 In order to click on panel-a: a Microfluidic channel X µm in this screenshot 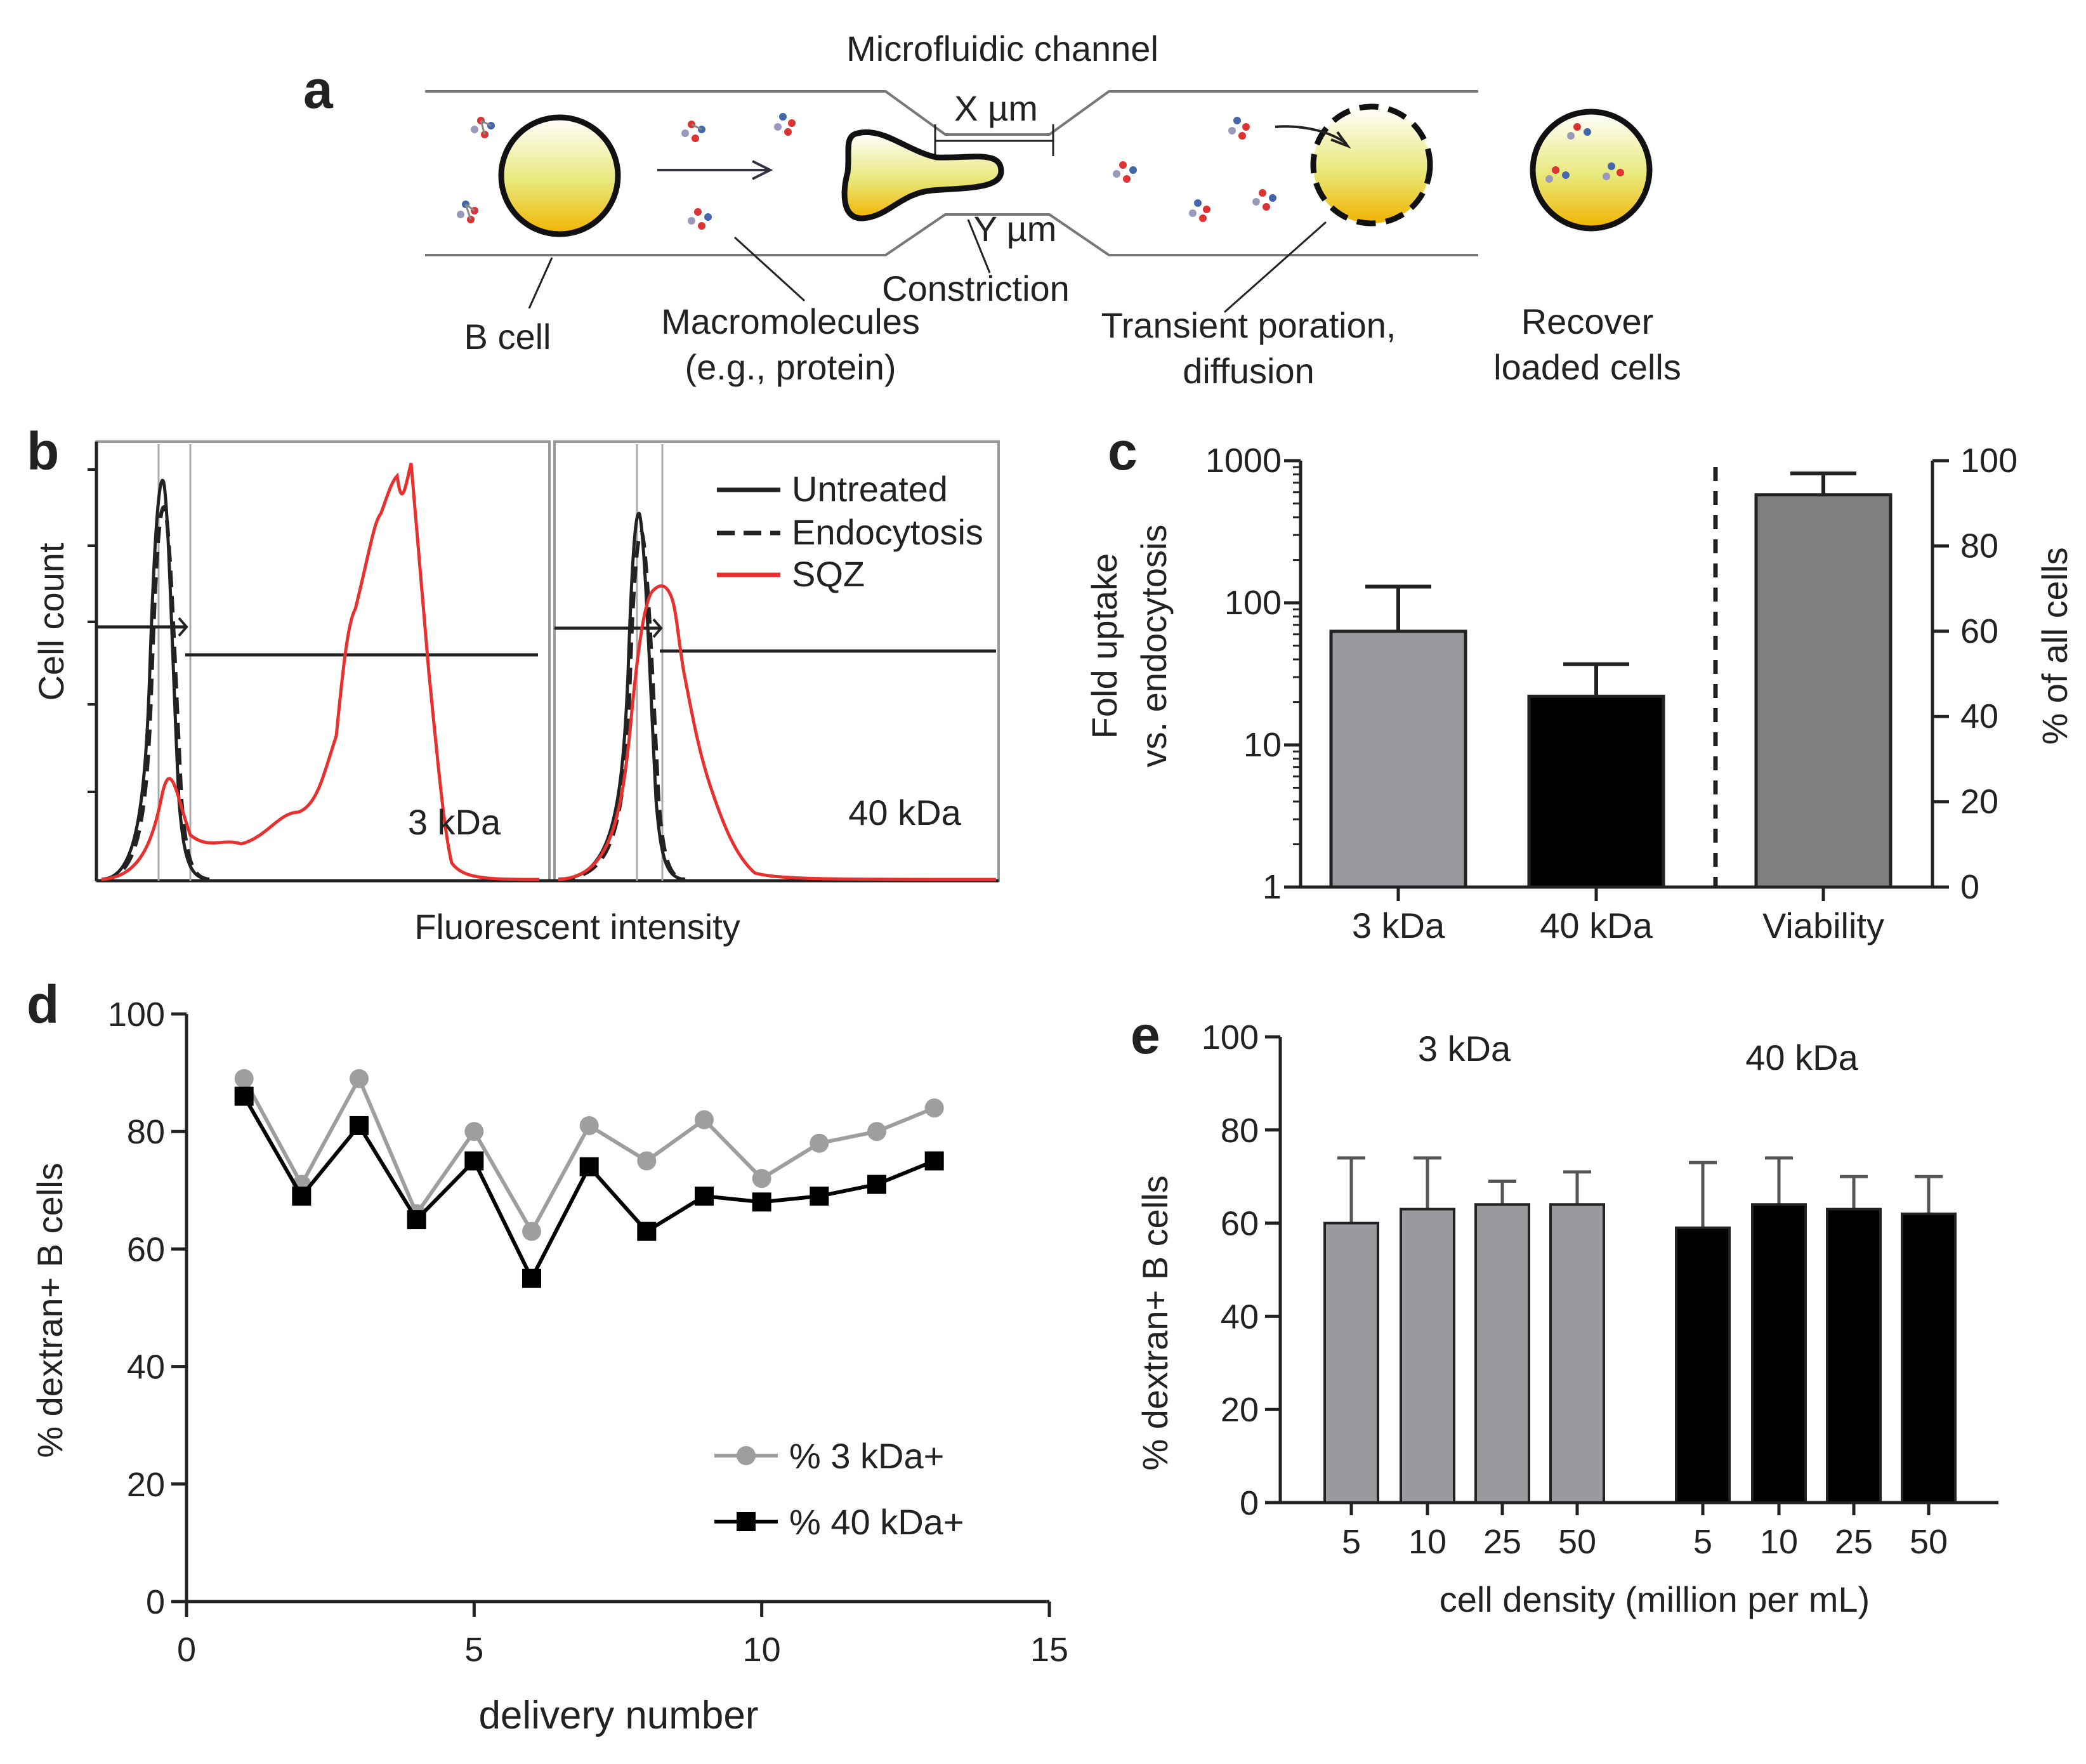, I will do `click(992, 210)`.